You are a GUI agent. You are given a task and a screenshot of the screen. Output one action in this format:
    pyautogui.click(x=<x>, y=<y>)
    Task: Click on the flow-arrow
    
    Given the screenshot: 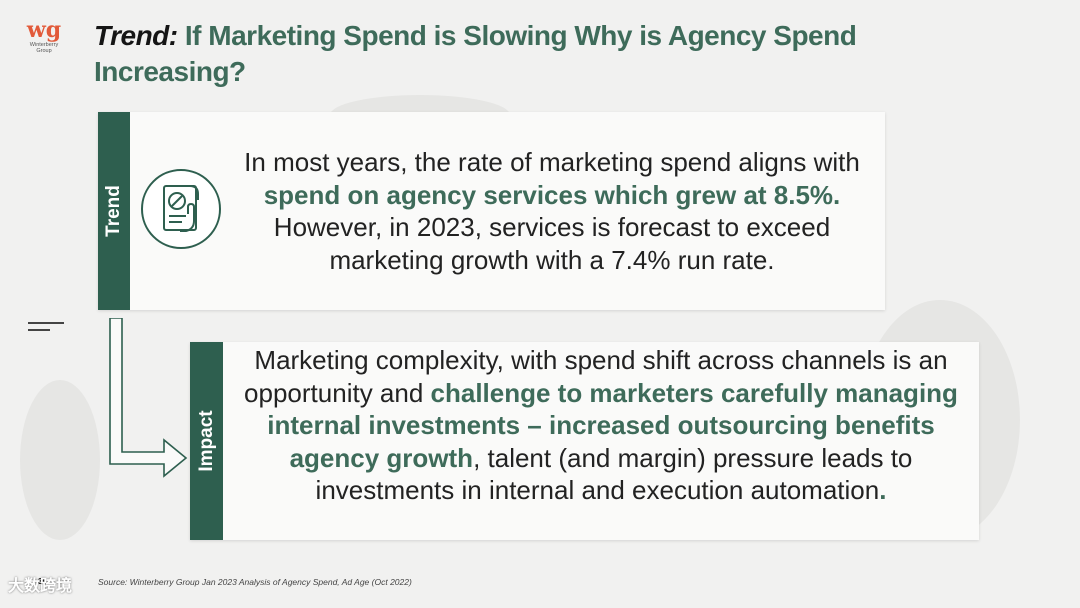 What is the action you would take?
    pyautogui.click(x=148, y=398)
    